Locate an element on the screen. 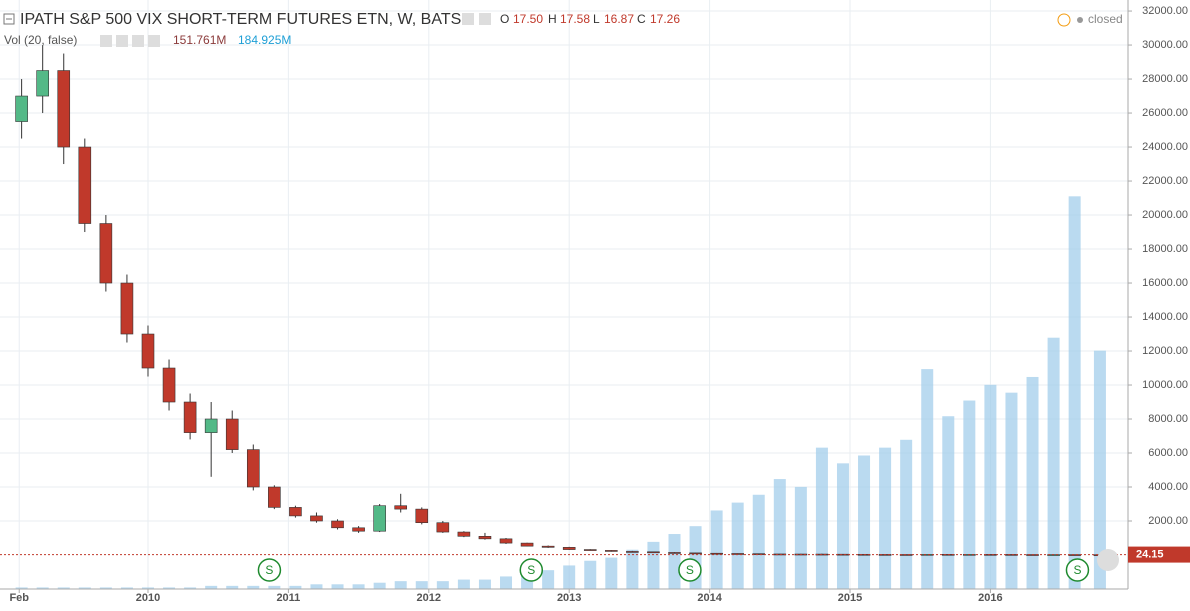  y-tick-label: 16000.00 is located at coordinates (1165, 283).